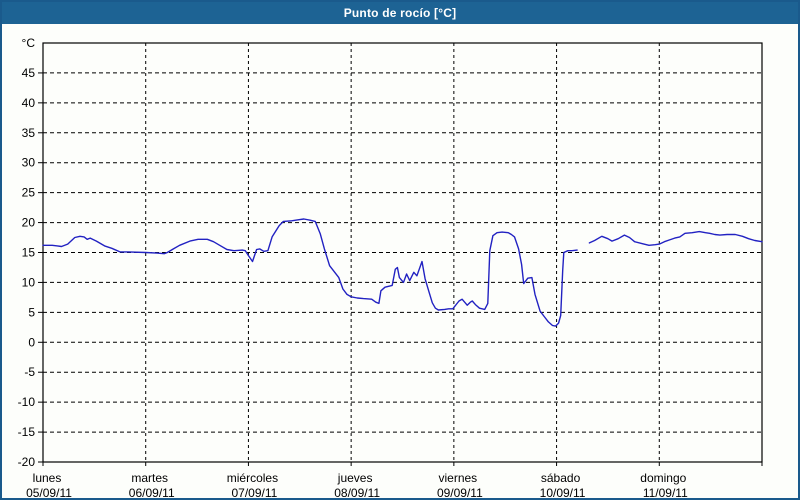 This screenshot has height=500, width=800. What do you see at coordinates (29, 133) in the screenshot?
I see `y-tick-label: 35` at bounding box center [29, 133].